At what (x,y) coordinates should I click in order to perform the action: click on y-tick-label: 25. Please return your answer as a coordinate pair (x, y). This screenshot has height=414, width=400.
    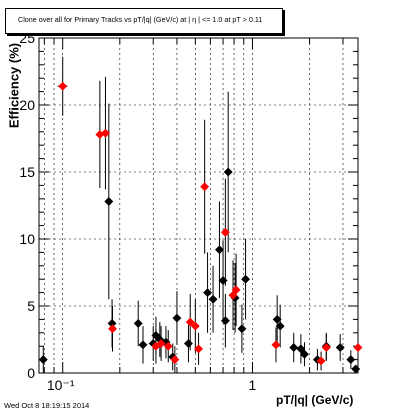
    Looking at the image, I should click on (27, 38).